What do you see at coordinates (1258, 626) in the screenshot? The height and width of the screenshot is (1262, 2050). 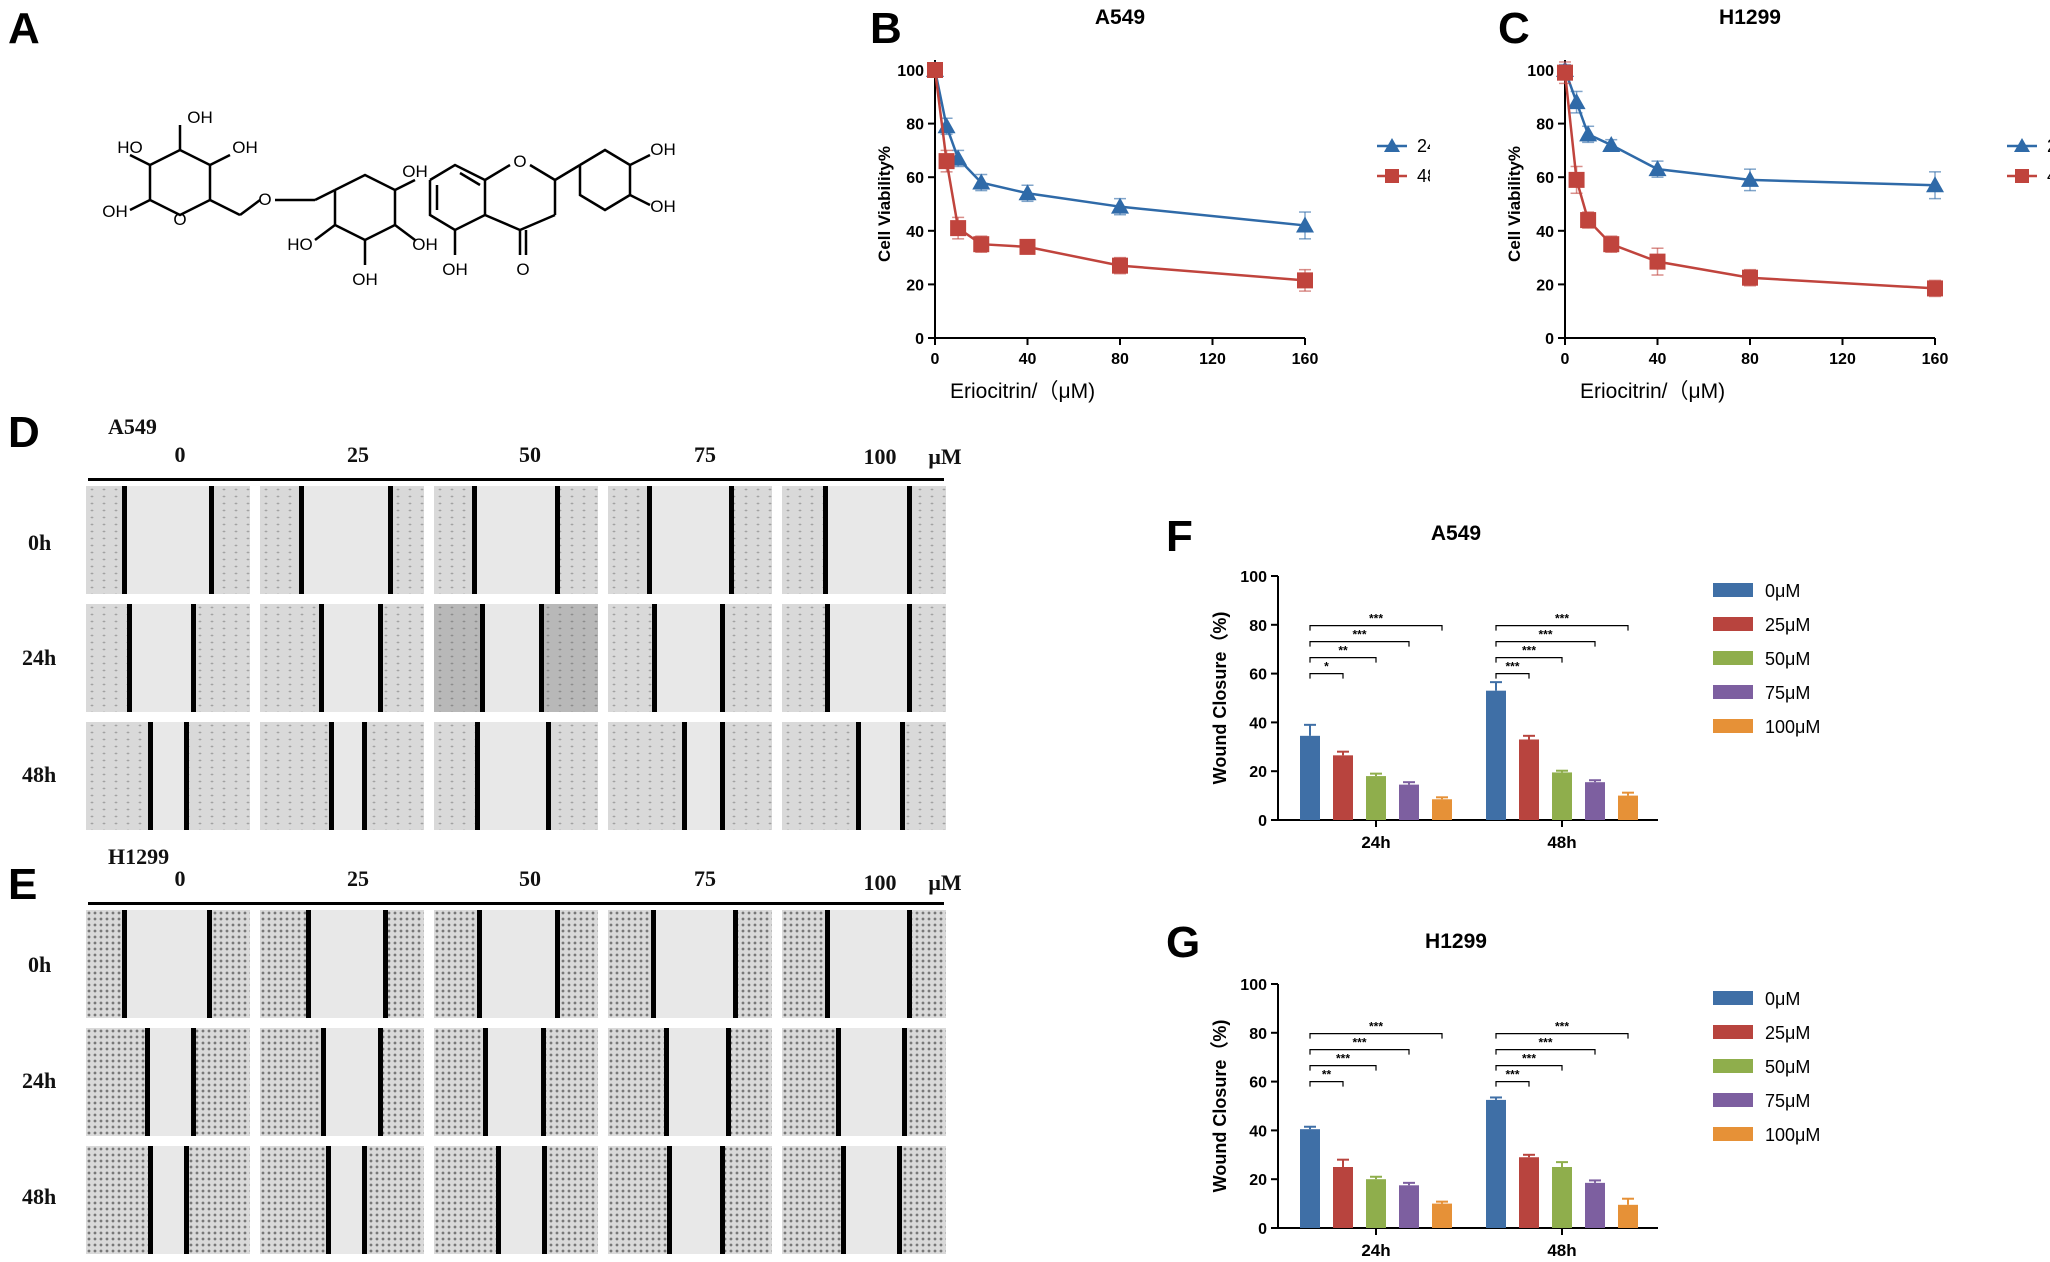 I see `y-tick-label: 80` at bounding box center [1258, 626].